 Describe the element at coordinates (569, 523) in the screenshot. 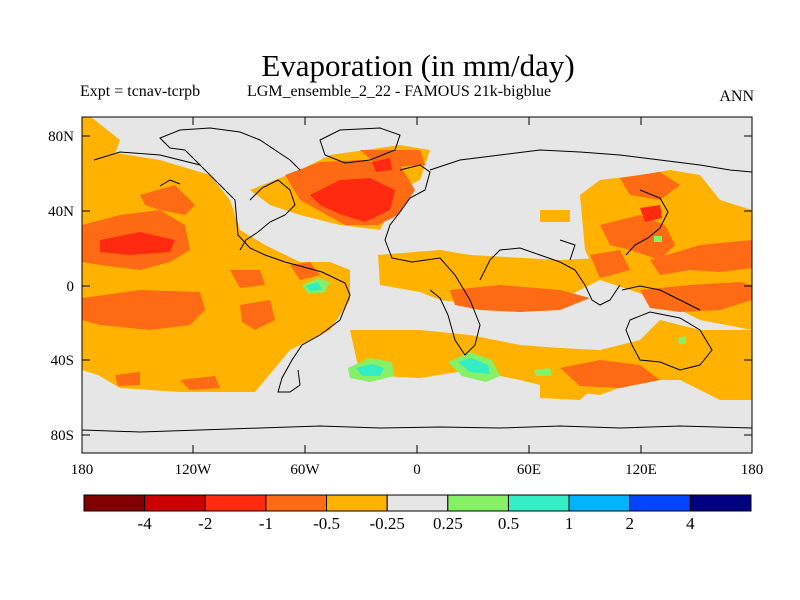

I see `colorbar-label: 1` at that location.